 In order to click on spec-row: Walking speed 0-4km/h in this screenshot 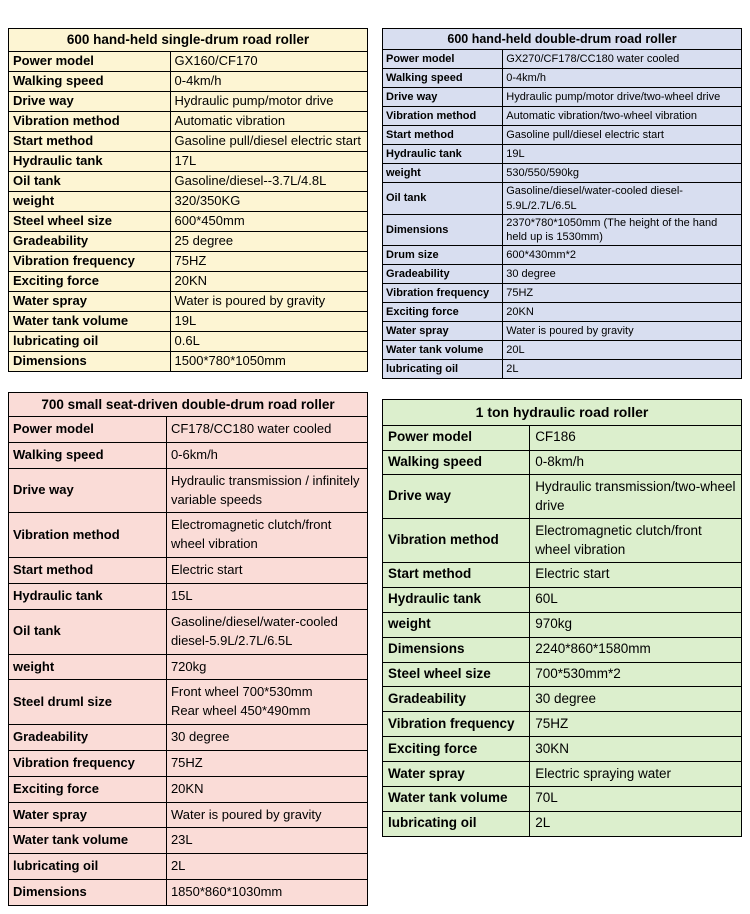, I will do `click(188, 81)`.